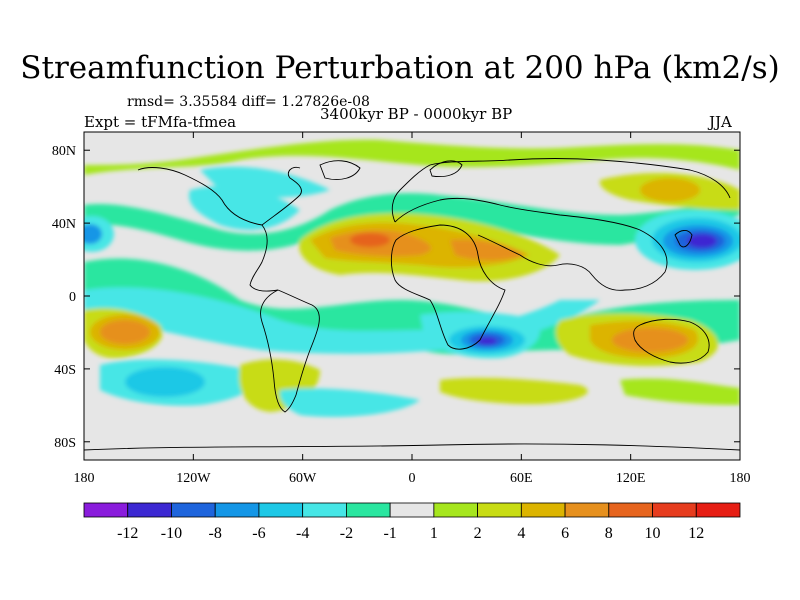 Image resolution: width=800 pixels, height=600 pixels. I want to click on coast-australia, so click(671, 341).